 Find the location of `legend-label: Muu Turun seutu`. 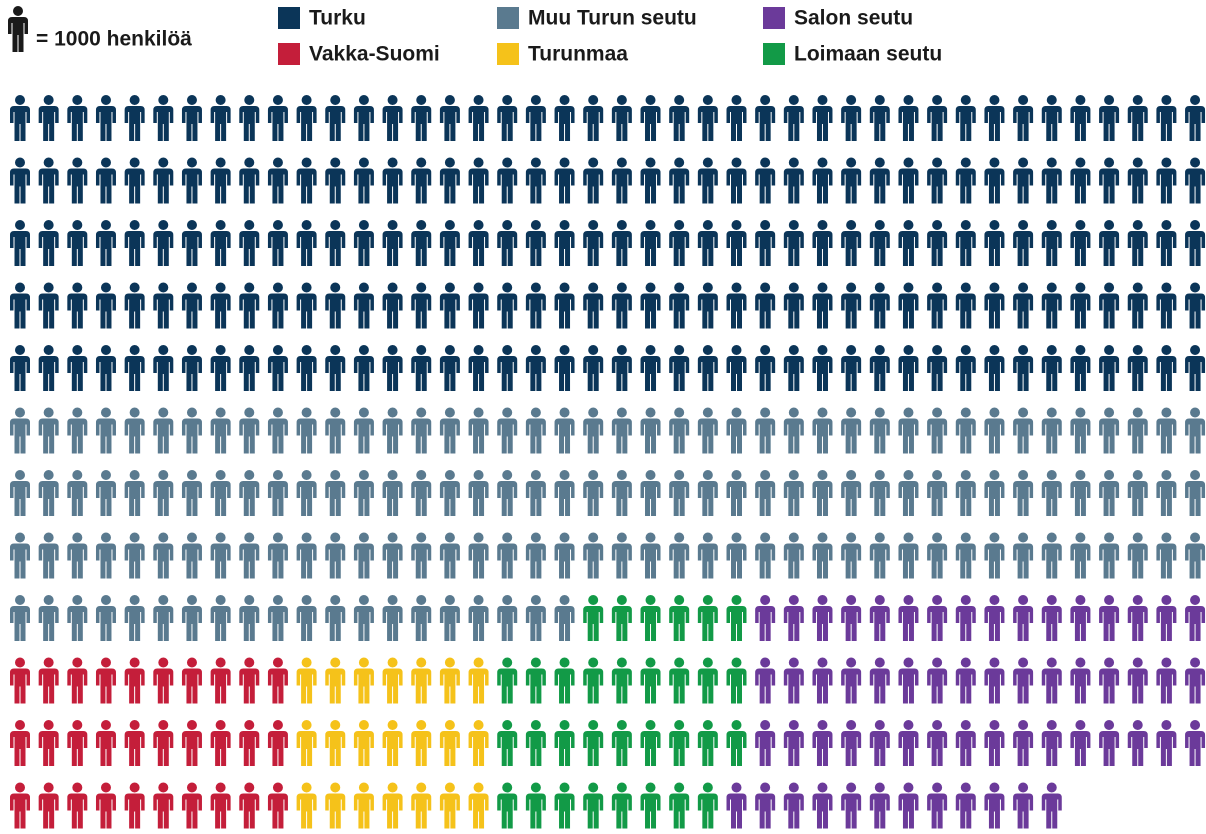

legend-label: Muu Turun seutu is located at coordinates (612, 18).